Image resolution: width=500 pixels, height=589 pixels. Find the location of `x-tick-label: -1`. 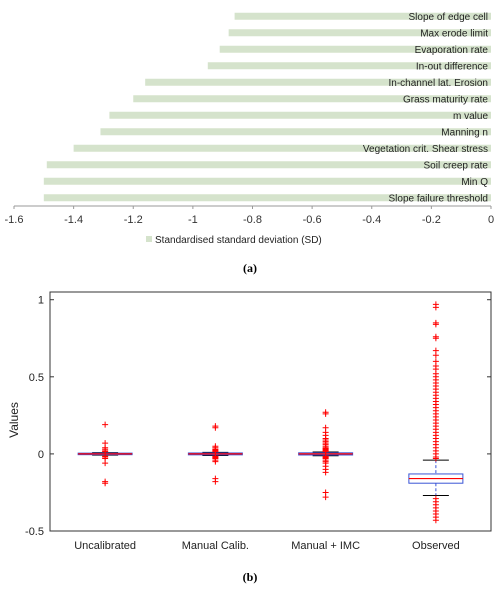

x-tick-label: -1 is located at coordinates (193, 220).